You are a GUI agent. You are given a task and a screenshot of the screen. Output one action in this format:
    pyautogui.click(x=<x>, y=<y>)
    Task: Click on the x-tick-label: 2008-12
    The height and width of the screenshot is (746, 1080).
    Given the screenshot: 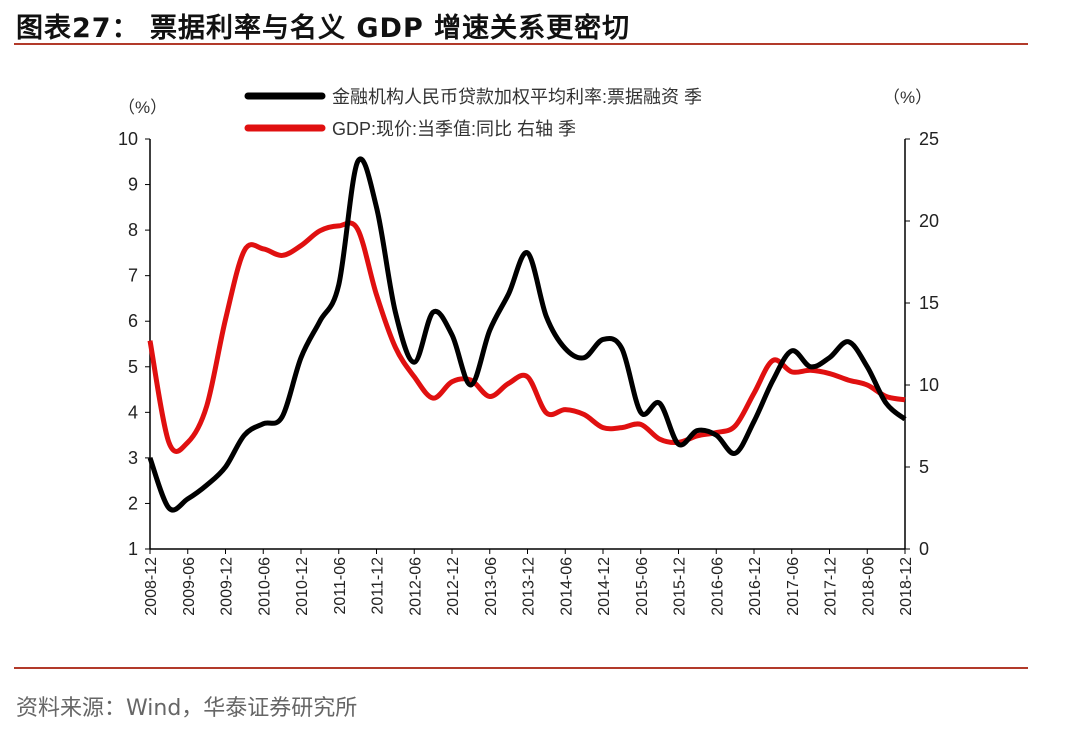 What is the action you would take?
    pyautogui.click(x=151, y=586)
    